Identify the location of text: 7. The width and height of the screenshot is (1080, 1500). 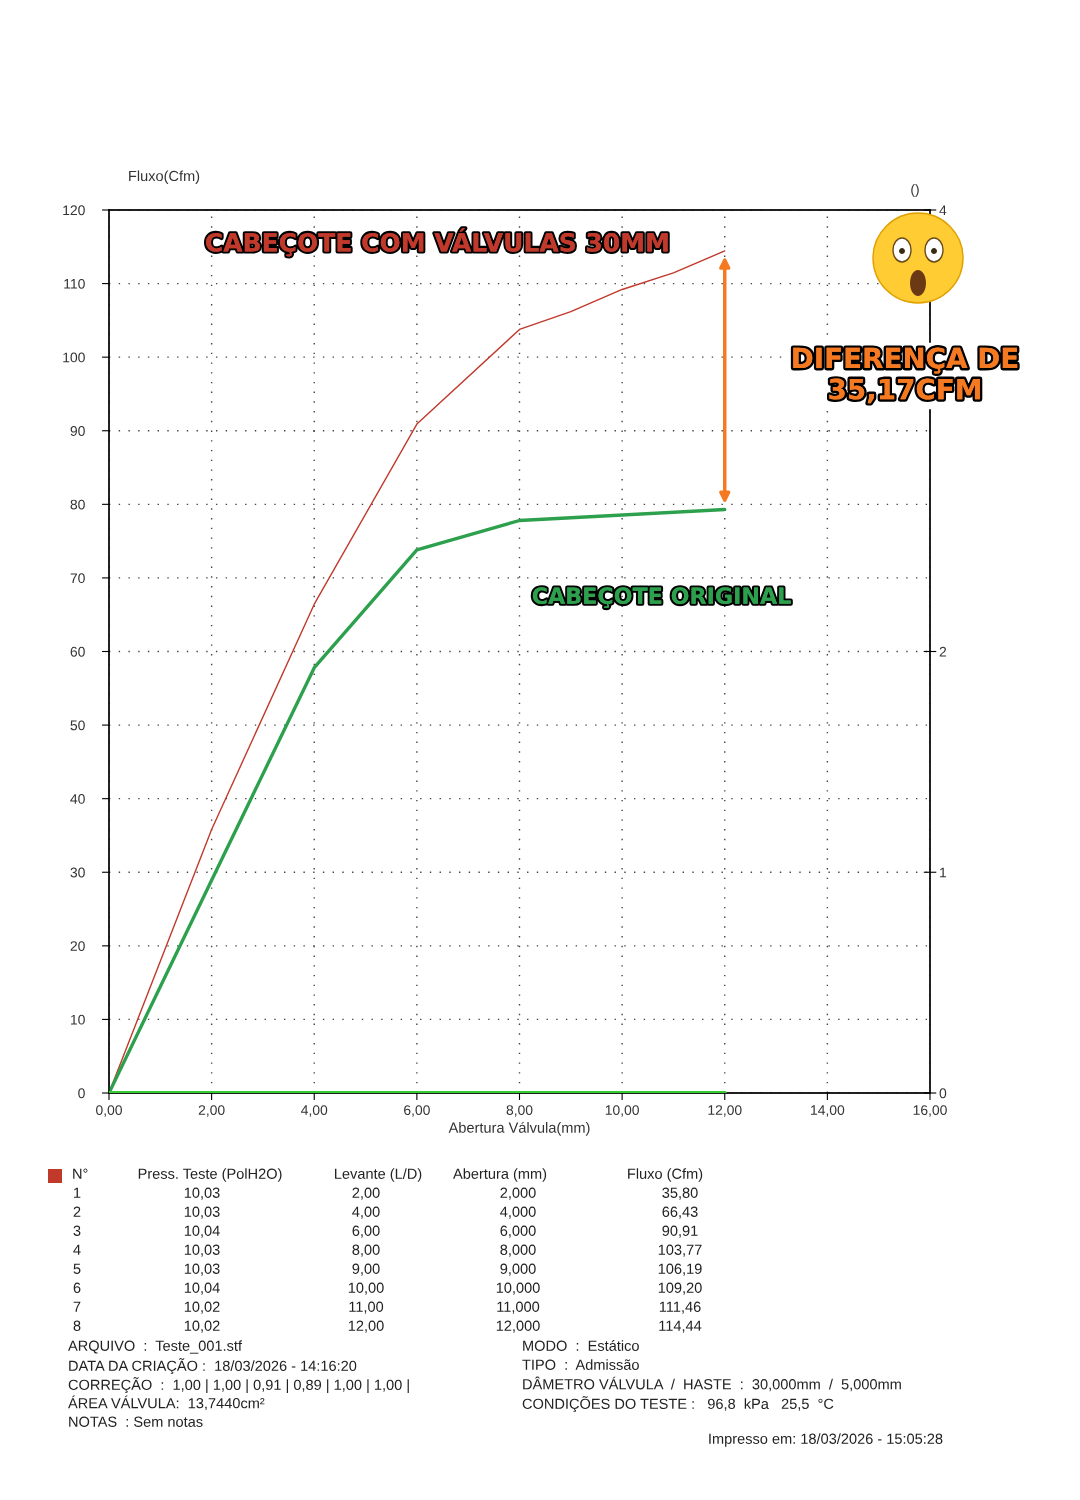
(77, 1306).